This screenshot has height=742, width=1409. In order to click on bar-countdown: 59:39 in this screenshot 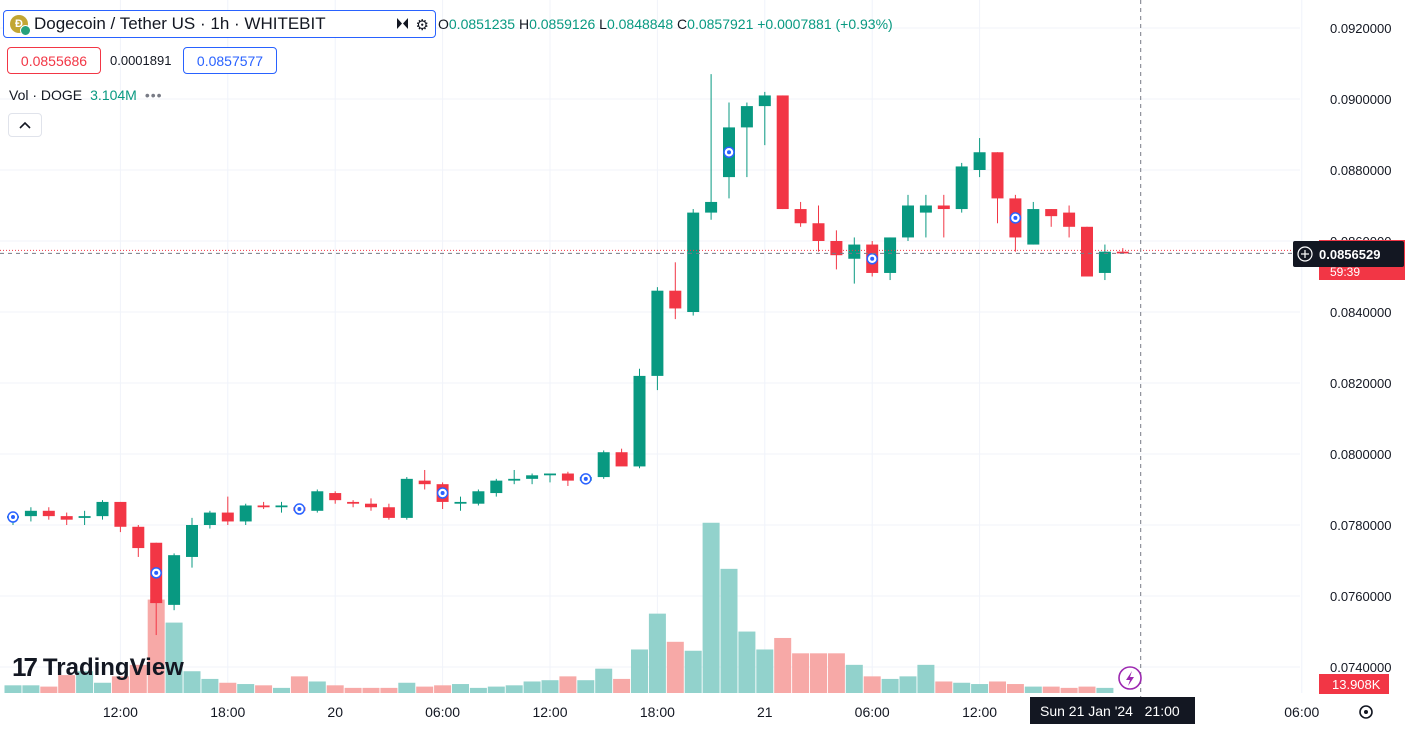, I will do `click(1345, 272)`.